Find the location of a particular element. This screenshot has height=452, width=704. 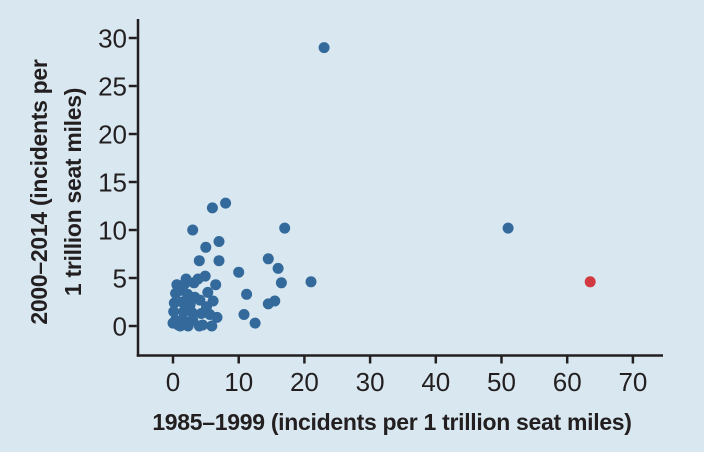

x-tick-label: 20 is located at coordinates (304, 382).